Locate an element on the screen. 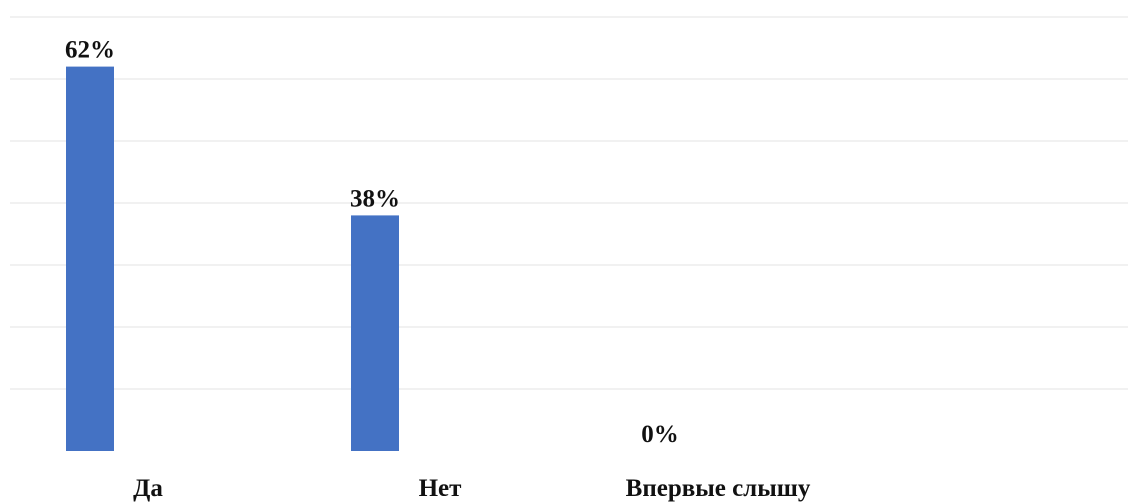  category-label-3: Впервые слышу is located at coordinates (718, 488).